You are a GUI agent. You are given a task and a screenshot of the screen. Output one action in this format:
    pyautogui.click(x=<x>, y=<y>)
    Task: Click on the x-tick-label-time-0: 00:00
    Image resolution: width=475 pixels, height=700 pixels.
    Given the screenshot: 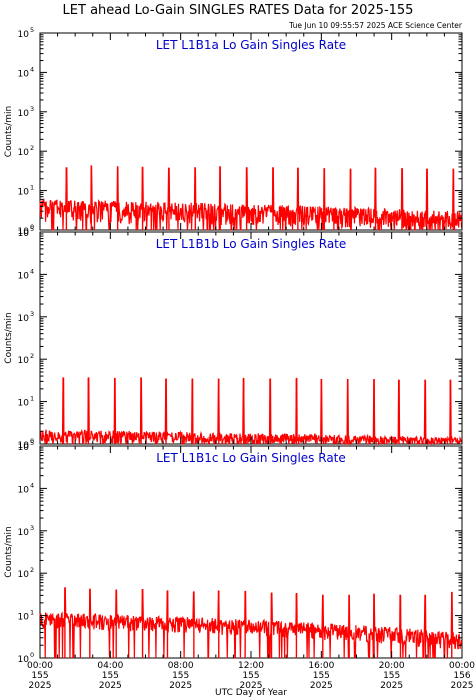 What is the action you would take?
    pyautogui.click(x=40, y=666)
    